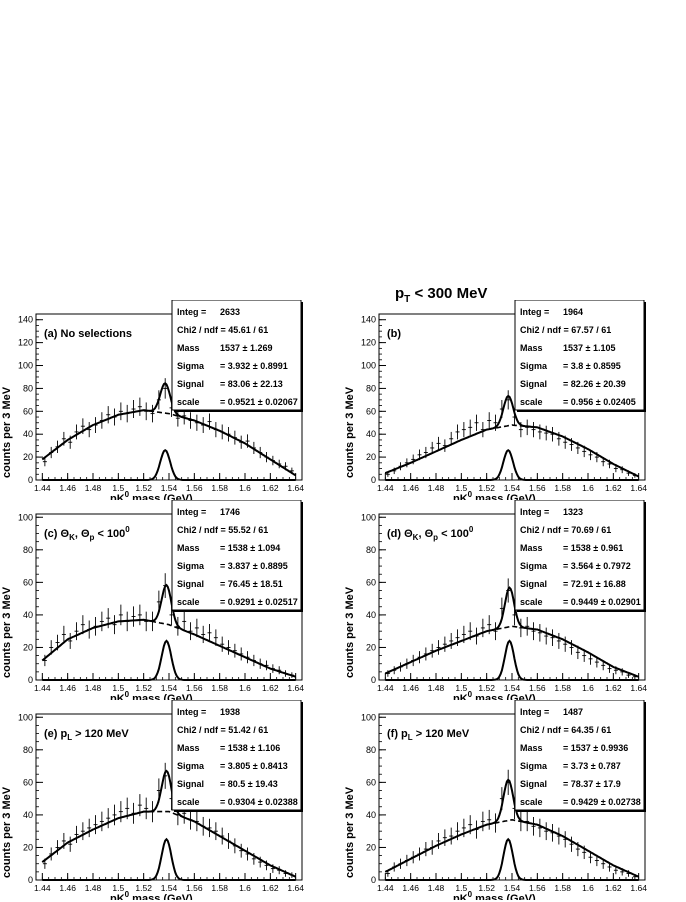 This screenshot has height=902, width=686. Describe the element at coordinates (573, 312) in the screenshot. I see `stats-value: 1964` at that location.